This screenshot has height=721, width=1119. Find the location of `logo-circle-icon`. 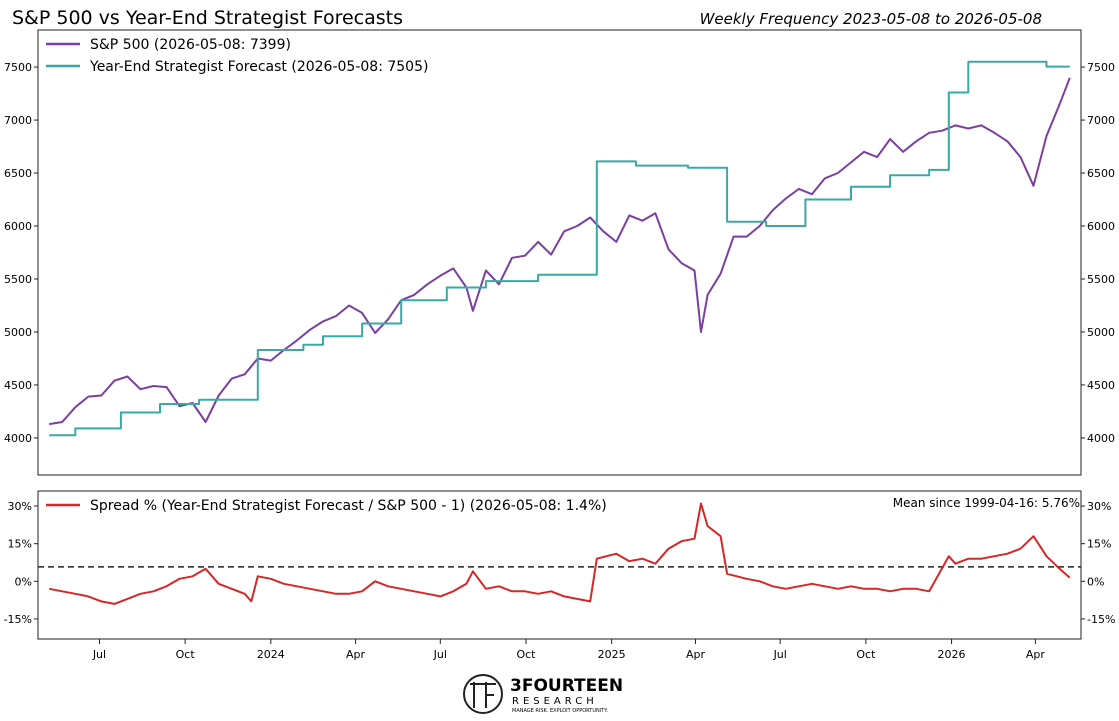

logo-circle-icon is located at coordinates (483, 694).